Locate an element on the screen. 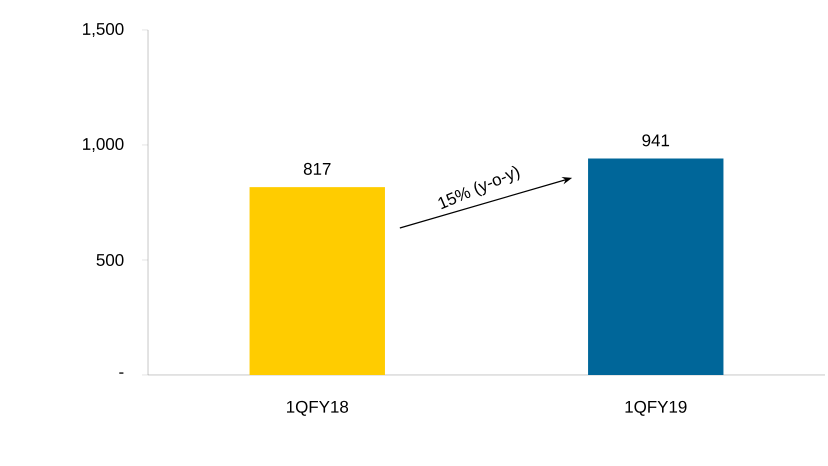 The height and width of the screenshot is (466, 828). y-tick-label: 1,500 is located at coordinates (103, 29).